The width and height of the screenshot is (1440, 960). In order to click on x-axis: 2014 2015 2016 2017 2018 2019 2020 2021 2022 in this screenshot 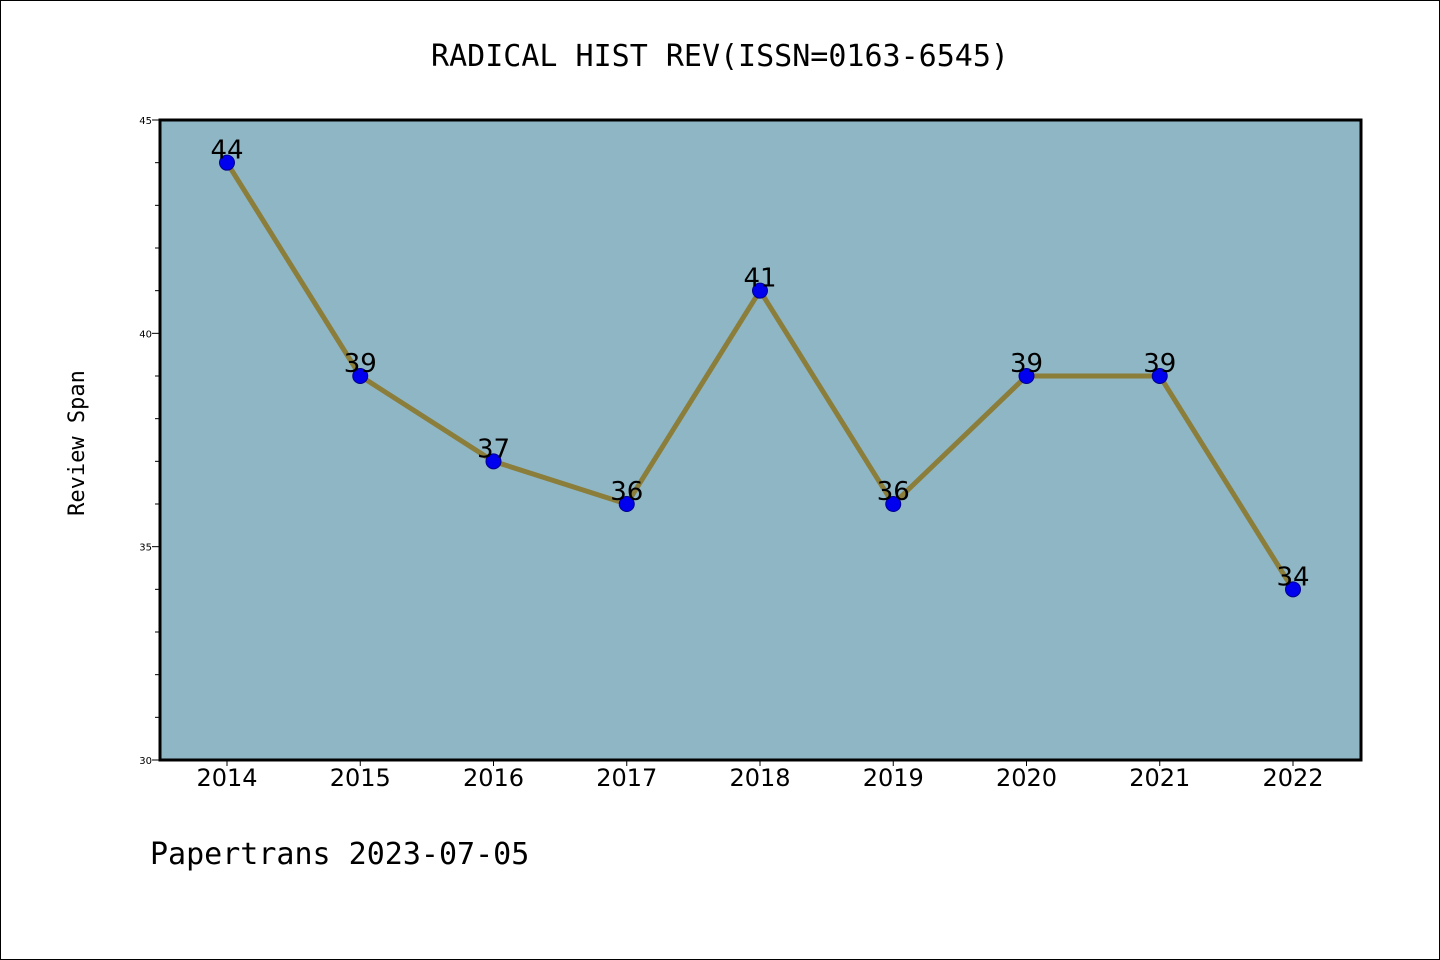, I will do `click(760, 776)`.